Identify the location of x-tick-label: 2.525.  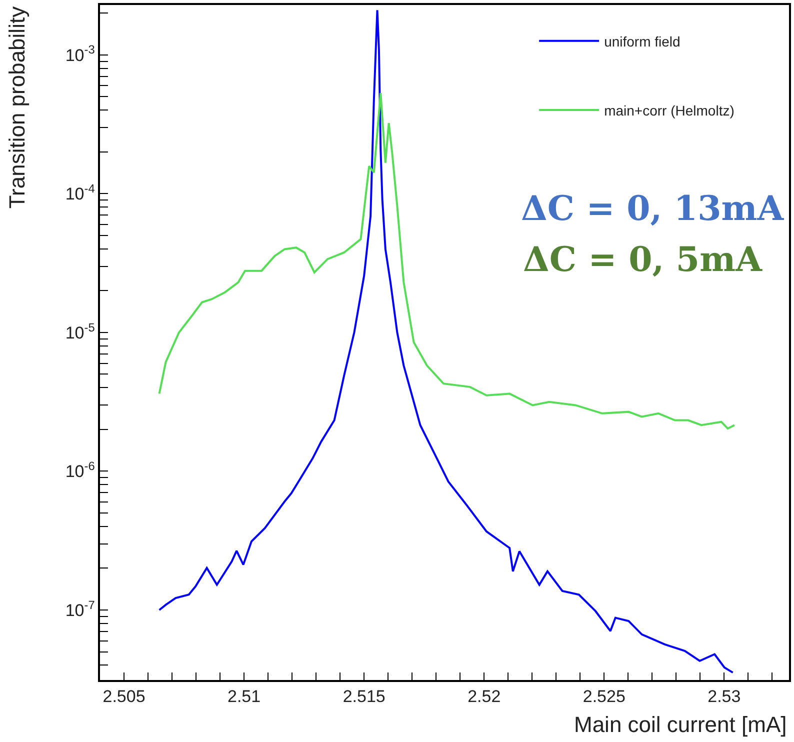
(604, 696).